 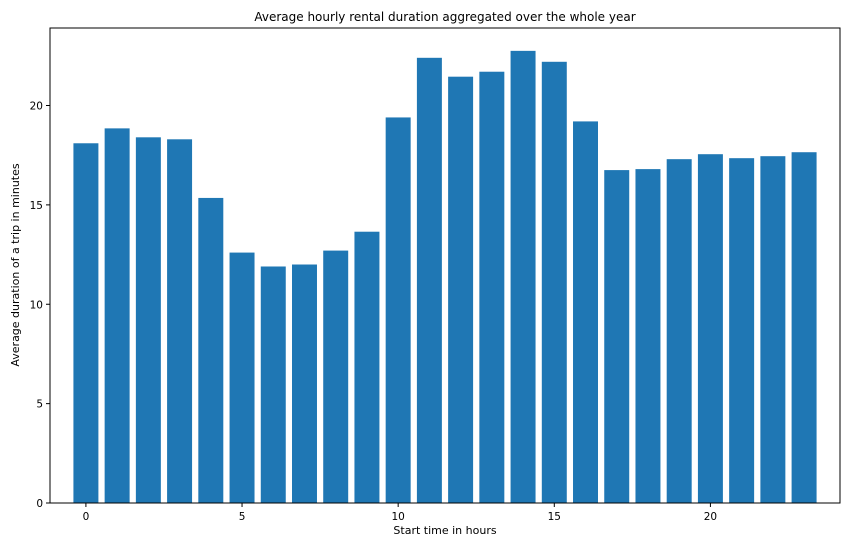 I want to click on y-tick-label-0: 0, so click(x=39, y=504).